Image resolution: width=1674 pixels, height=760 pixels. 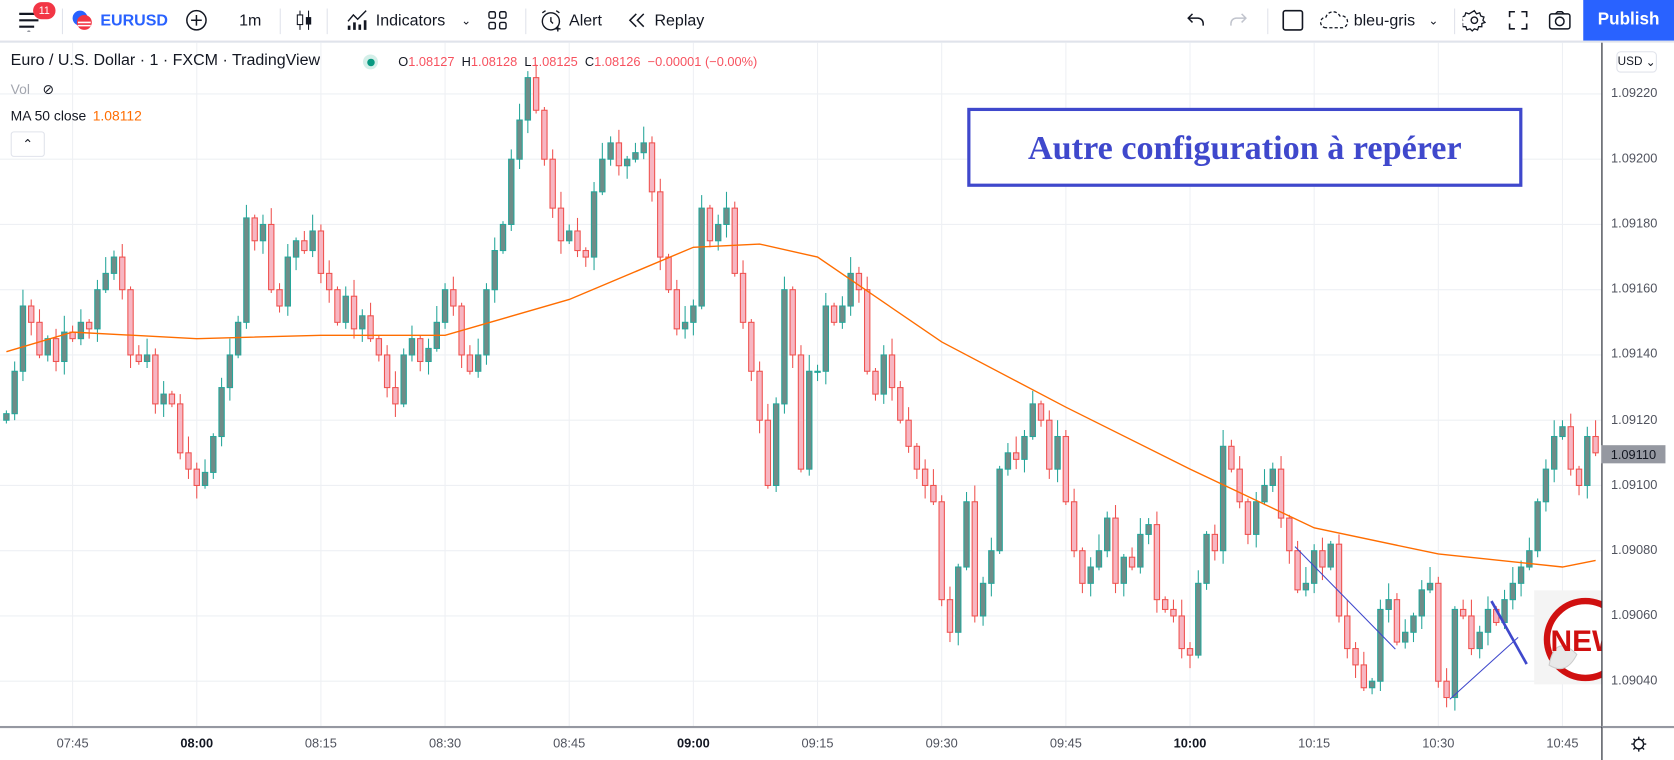 What do you see at coordinates (1509, 632) in the screenshot?
I see `breakout-line` at bounding box center [1509, 632].